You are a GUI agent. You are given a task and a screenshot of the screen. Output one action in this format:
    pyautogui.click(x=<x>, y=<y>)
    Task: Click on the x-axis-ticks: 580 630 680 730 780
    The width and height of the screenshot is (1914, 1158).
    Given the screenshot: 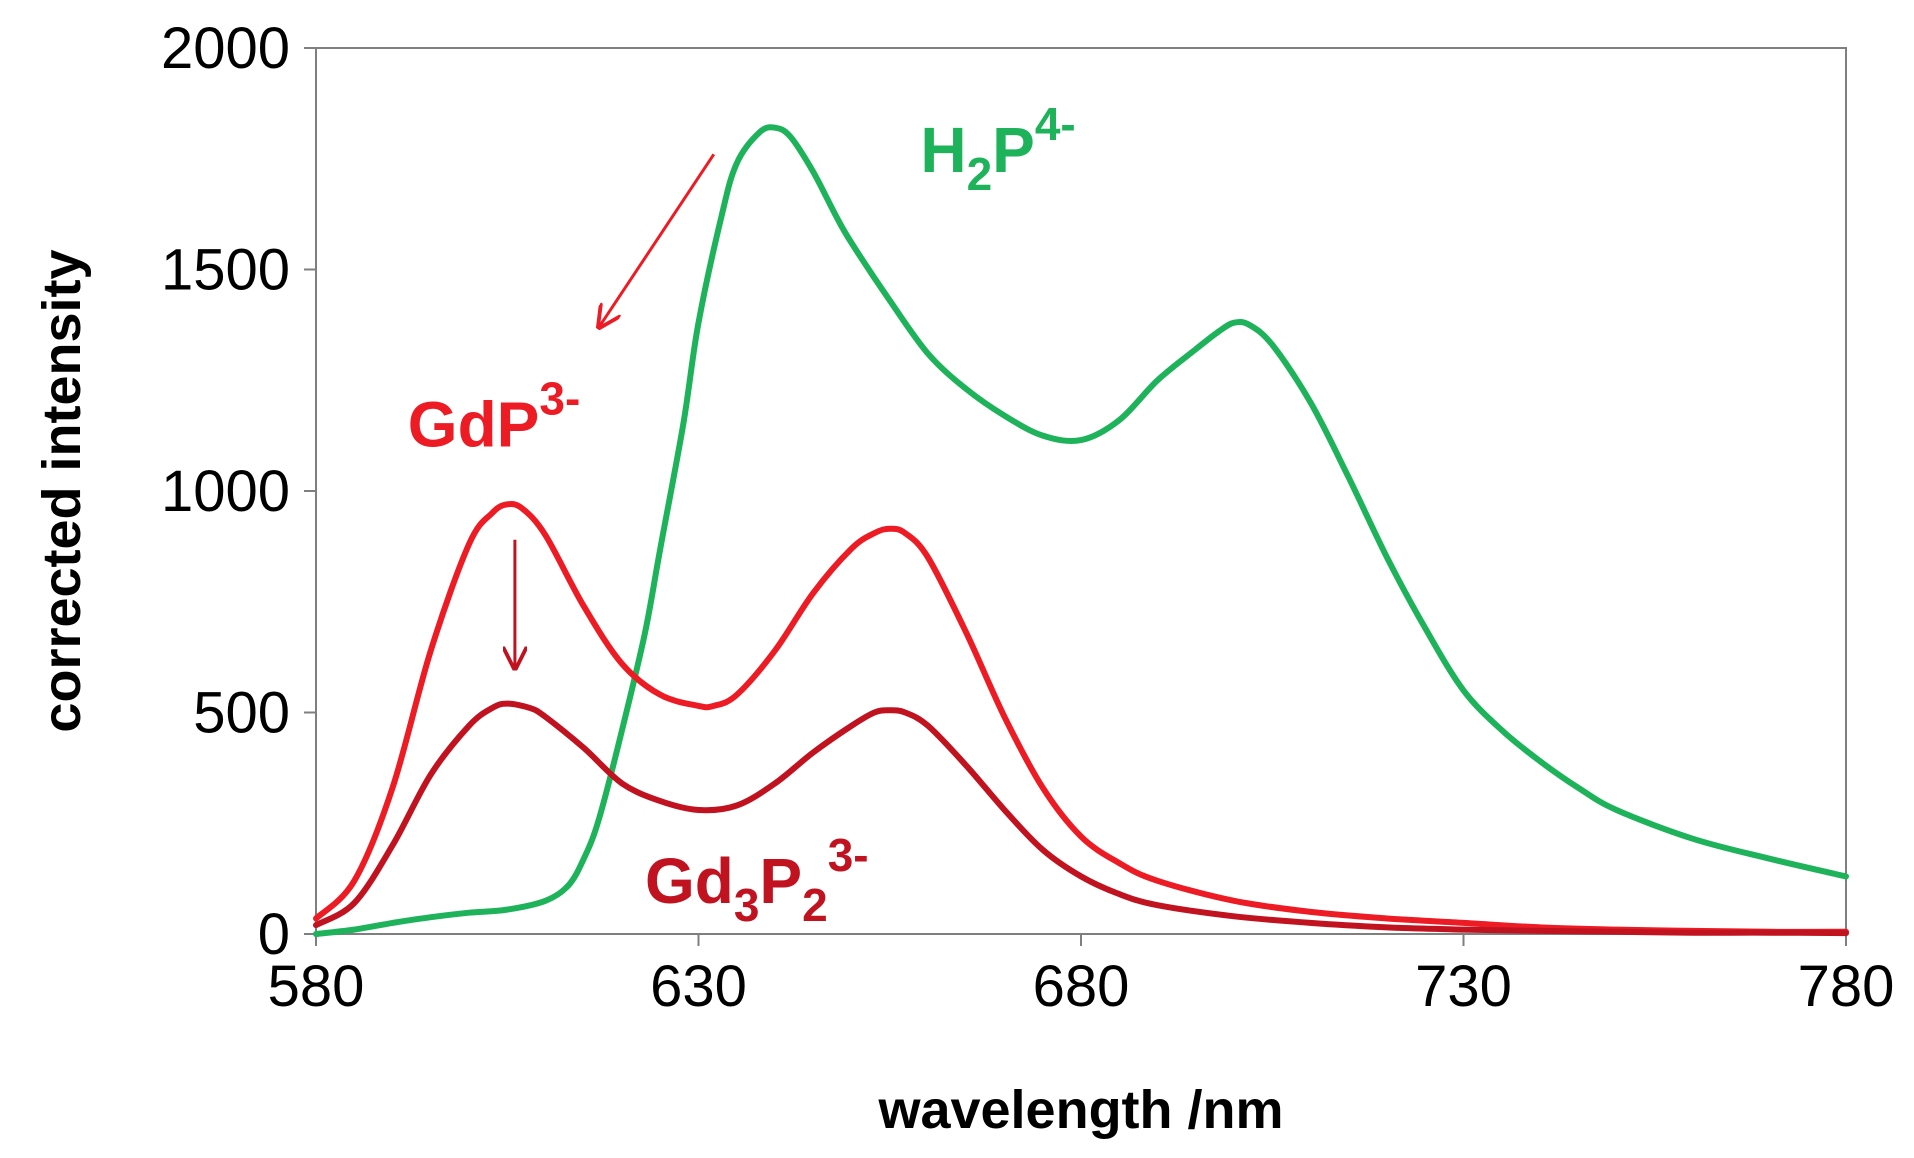 What is the action you would take?
    pyautogui.click(x=1081, y=976)
    